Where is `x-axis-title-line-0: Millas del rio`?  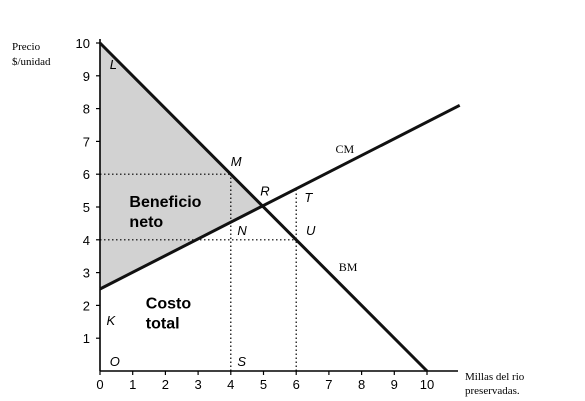
x-axis-title-line-0: Millas del rio is located at coordinates (495, 377).